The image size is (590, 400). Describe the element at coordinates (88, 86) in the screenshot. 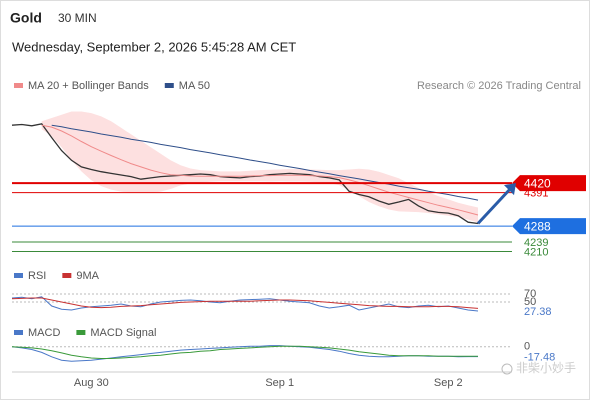

I see `legend-label: MA 20 + Bollinger Bands` at that location.